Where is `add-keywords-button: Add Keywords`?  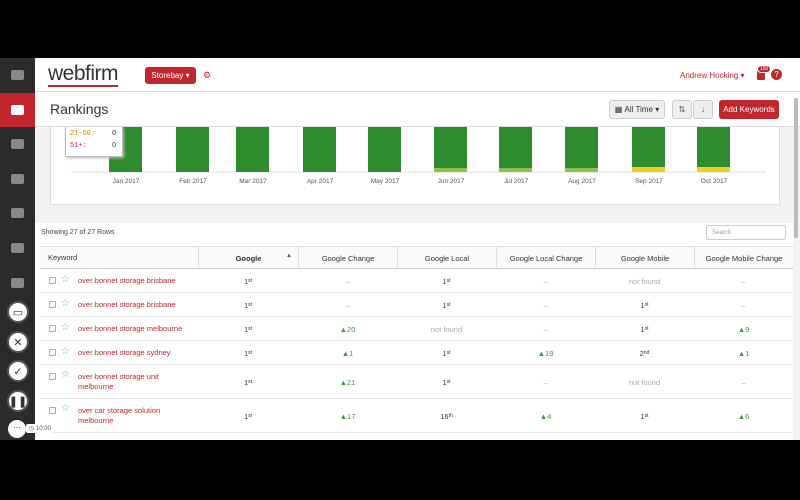 add-keywords-button: Add Keywords is located at coordinates (749, 109).